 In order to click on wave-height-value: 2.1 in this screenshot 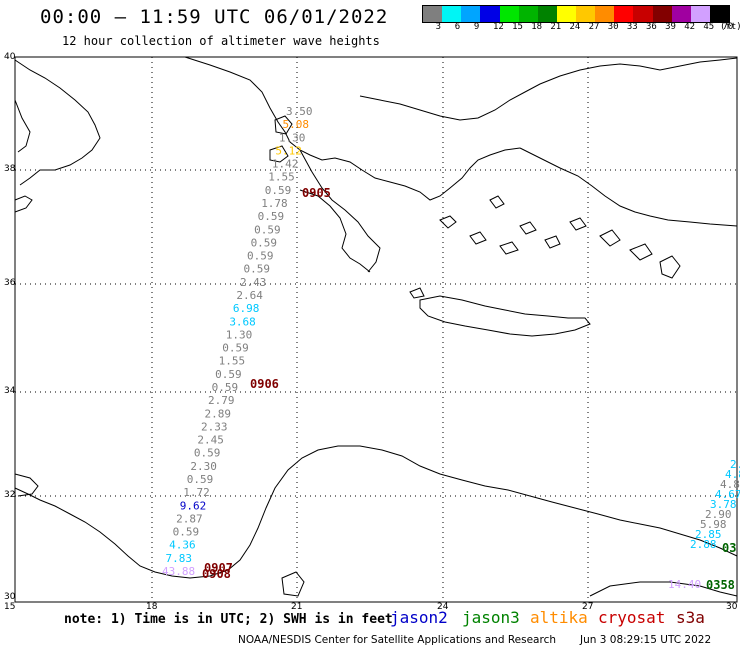, I will do `click(735, 464)`.